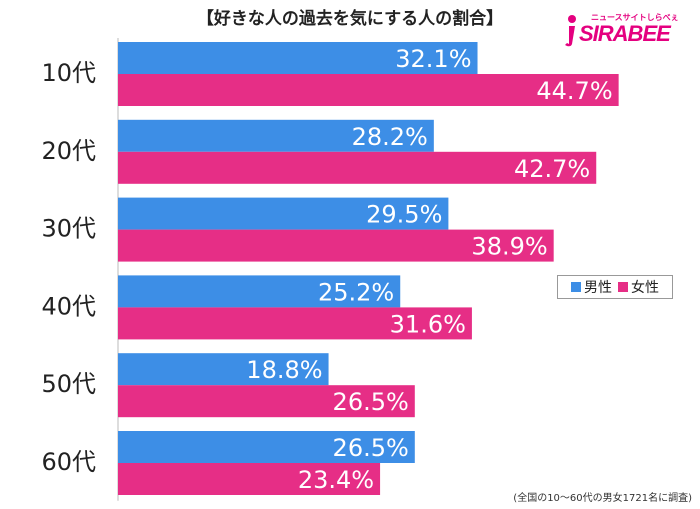 This screenshot has height=509, width=700. I want to click on data-label-male: 25.2%, so click(356, 292).